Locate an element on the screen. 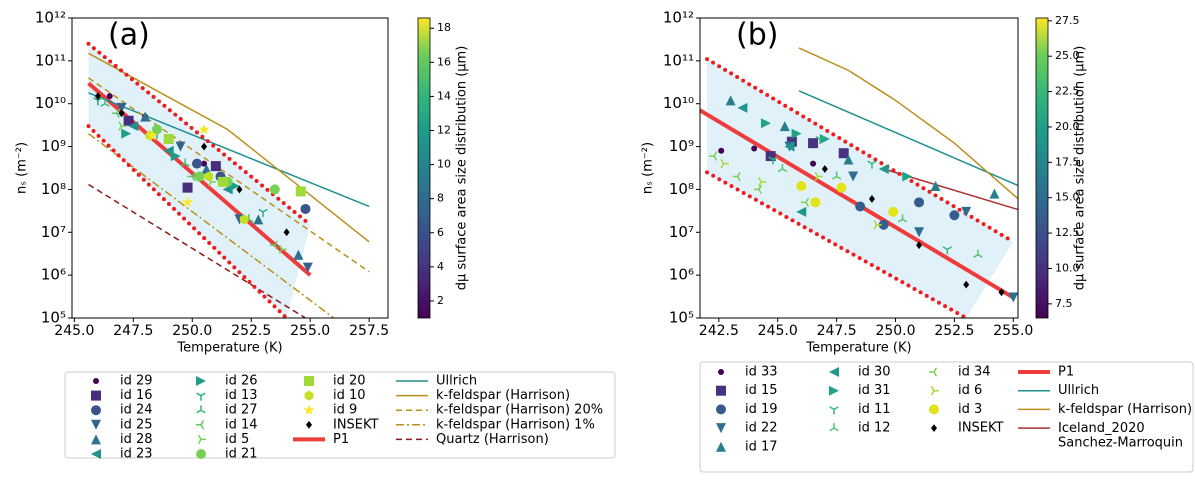 The width and height of the screenshot is (1195, 485). colorbar-label: dμ surface area size distribution (μm) is located at coordinates (1080, 168).